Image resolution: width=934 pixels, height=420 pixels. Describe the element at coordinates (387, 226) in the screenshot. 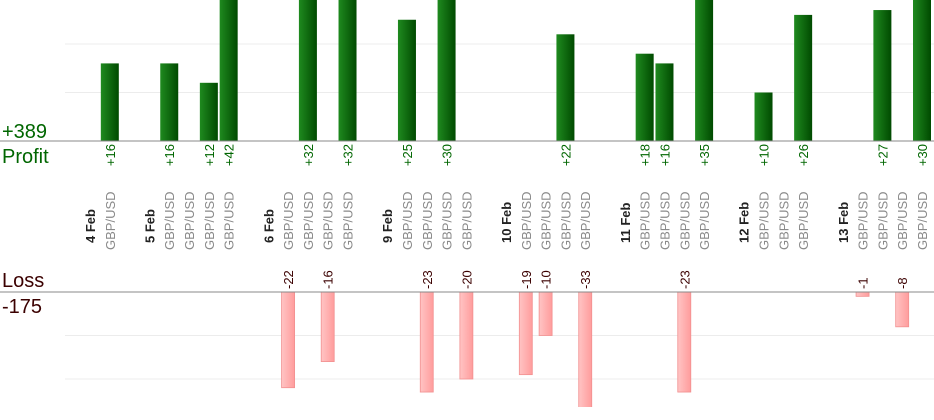

I see `date-label: 9 Feb` at that location.